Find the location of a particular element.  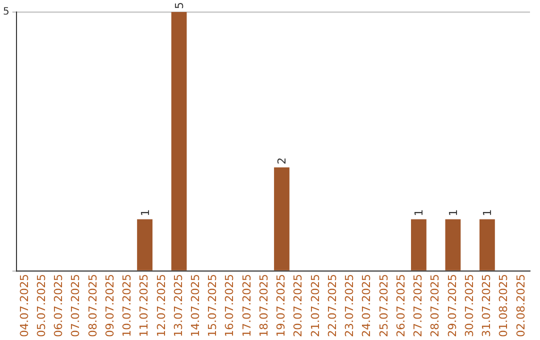

x-tick-label: 26.07.2025 is located at coordinates (401, 306).